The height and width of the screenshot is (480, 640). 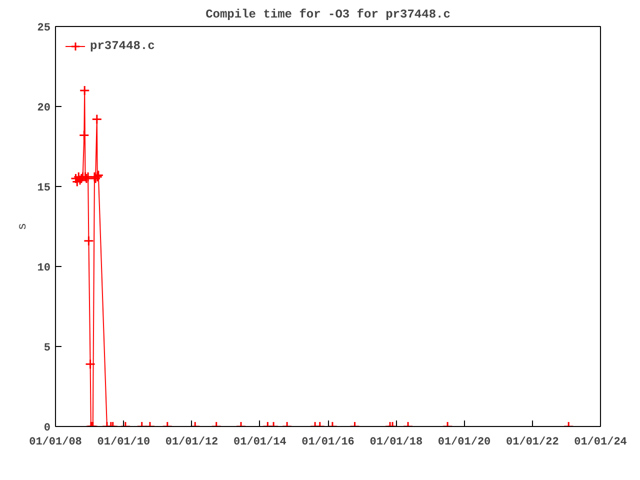 What do you see at coordinates (260, 442) in the screenshot?
I see `x-tick-label: 01/01/14` at bounding box center [260, 442].